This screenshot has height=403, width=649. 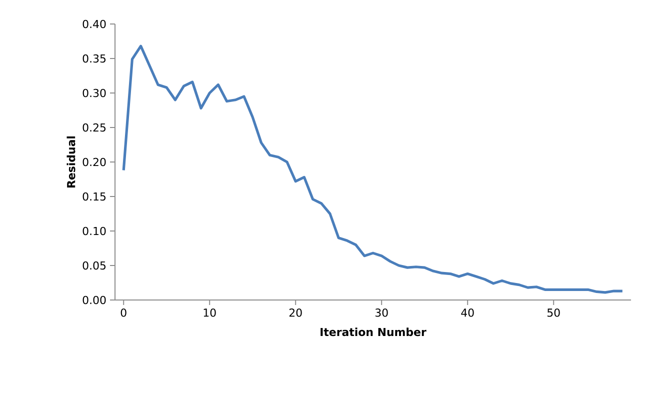 I want to click on x-tick-label: 10, so click(x=210, y=312).